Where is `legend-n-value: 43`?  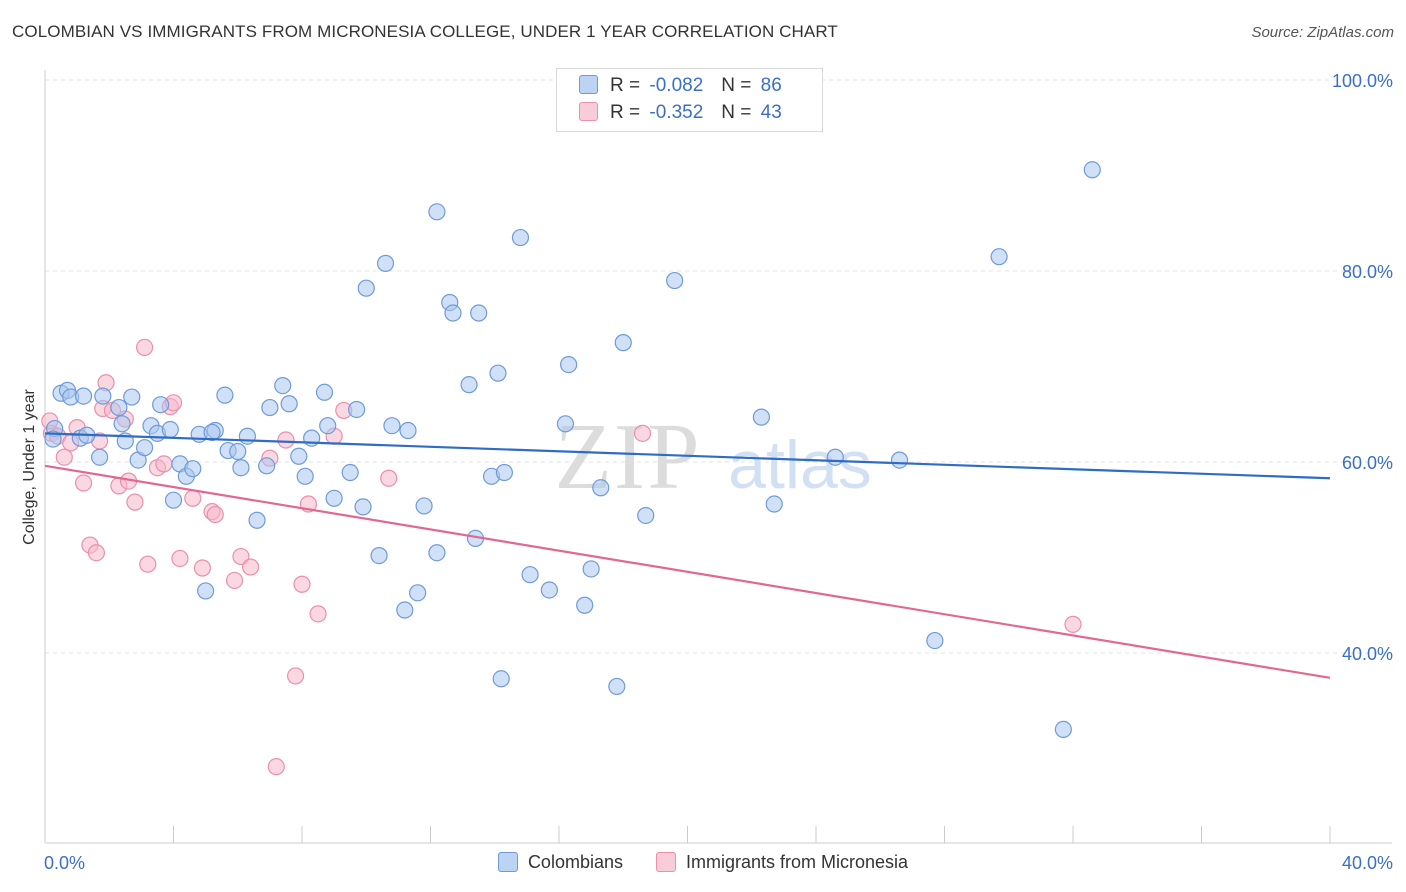 legend-n-value: 43 is located at coordinates (771, 112).